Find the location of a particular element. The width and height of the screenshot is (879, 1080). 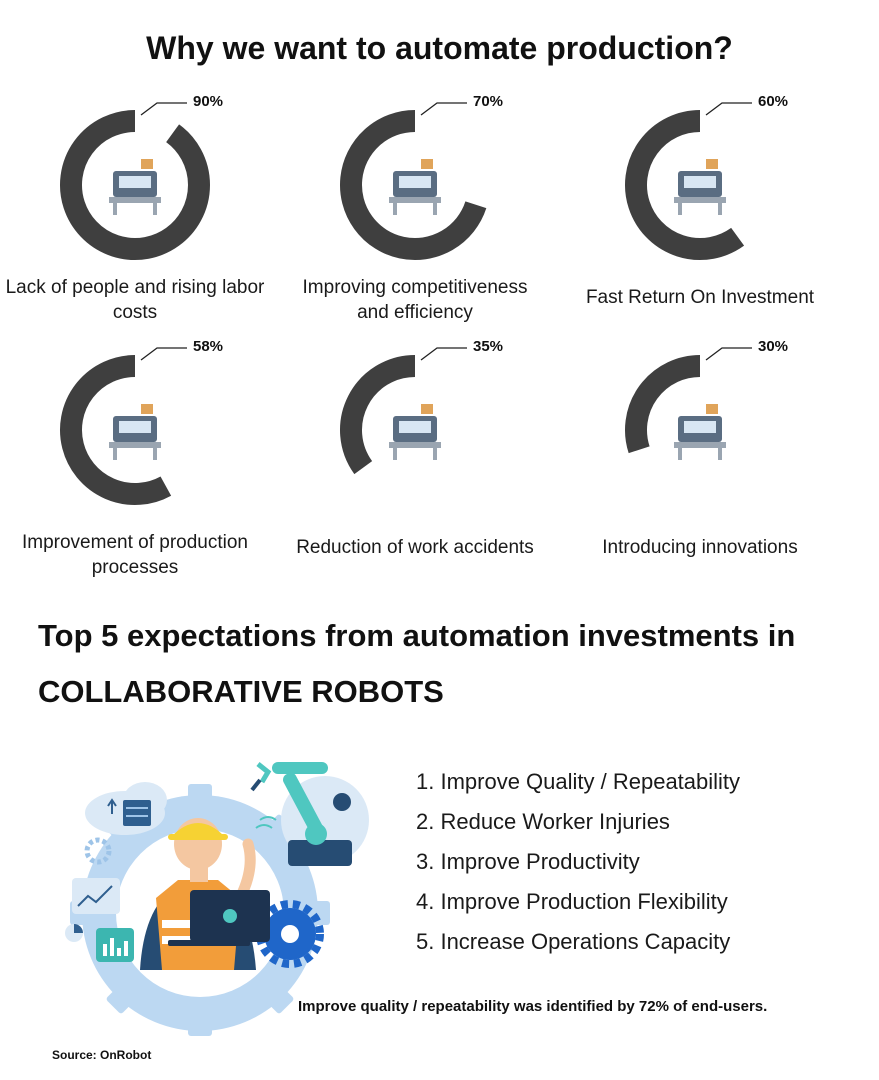

donut-card: 60% Fast Return On Investment is located at coordinates (700, 221).